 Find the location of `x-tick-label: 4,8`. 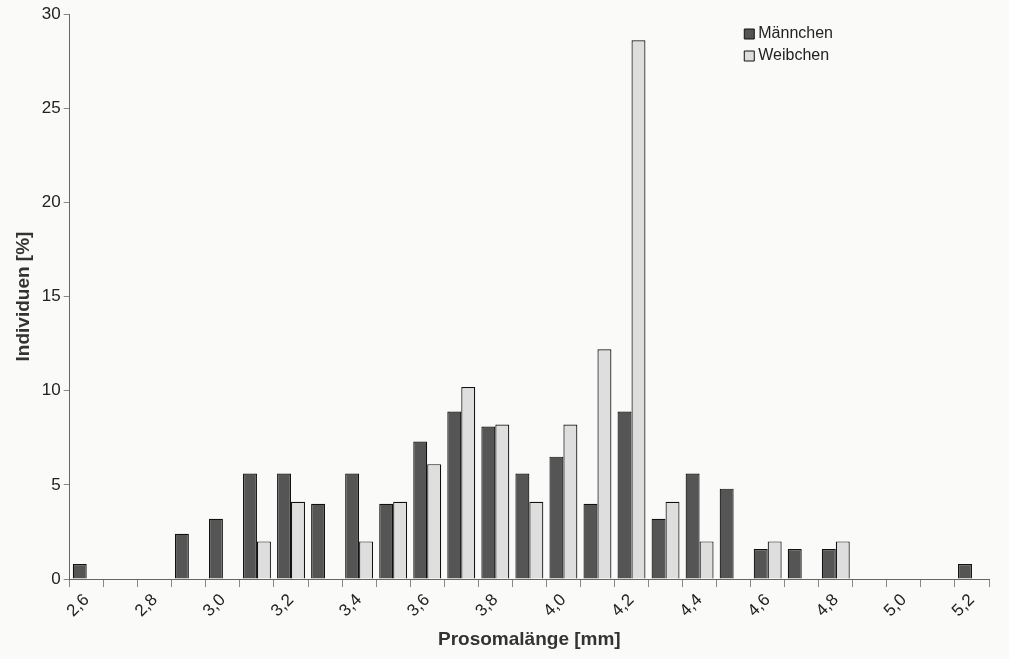

x-tick-label: 4,8 is located at coordinates (826, 605).